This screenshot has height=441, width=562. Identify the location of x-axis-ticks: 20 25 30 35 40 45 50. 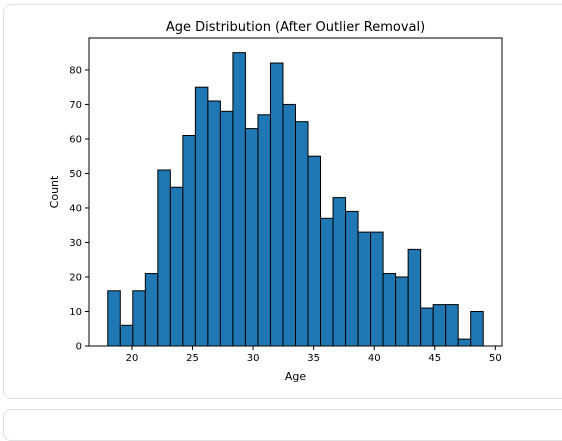
(314, 355).